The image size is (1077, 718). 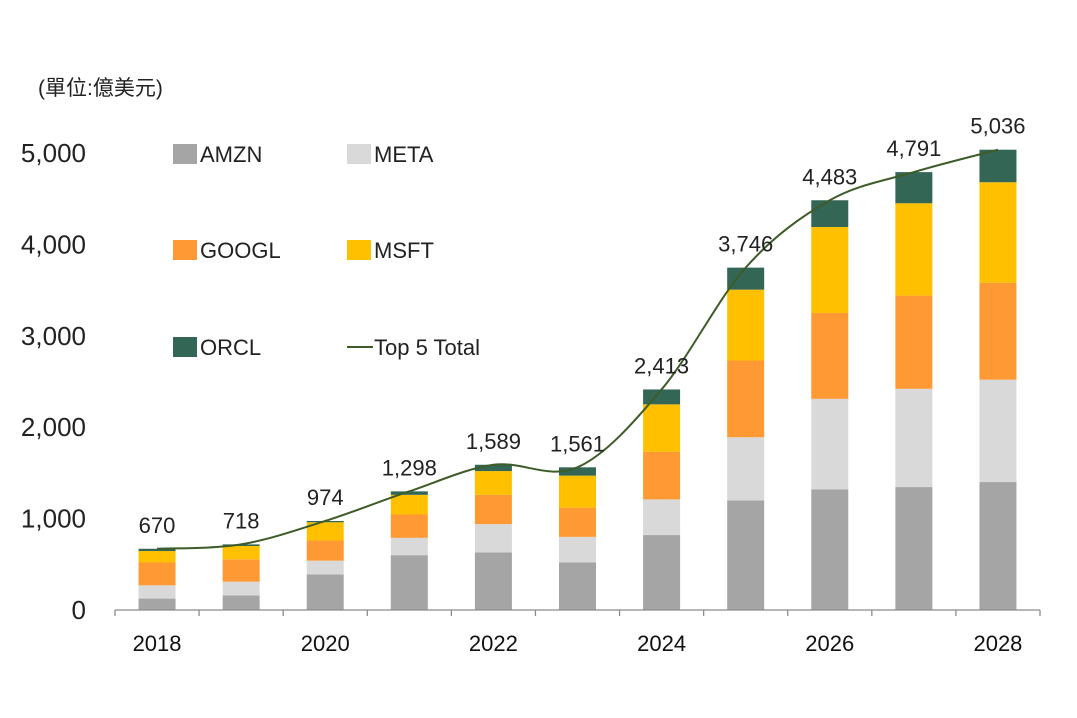 I want to click on x-tick-label-2020: 2020, so click(x=325, y=643).